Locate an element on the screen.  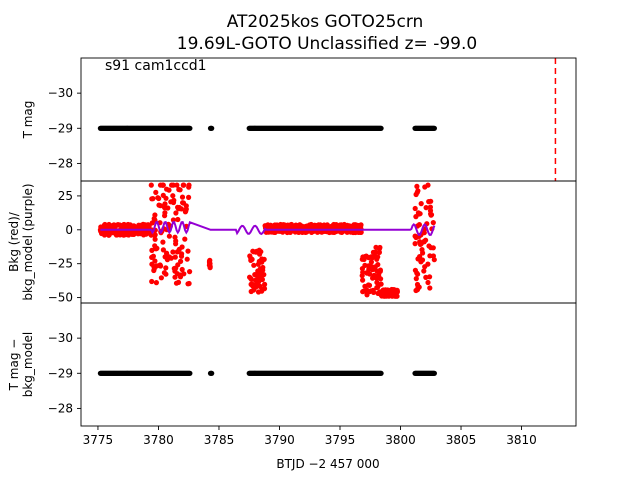
bottom-ytick-label: −30 is located at coordinates (60, 338).